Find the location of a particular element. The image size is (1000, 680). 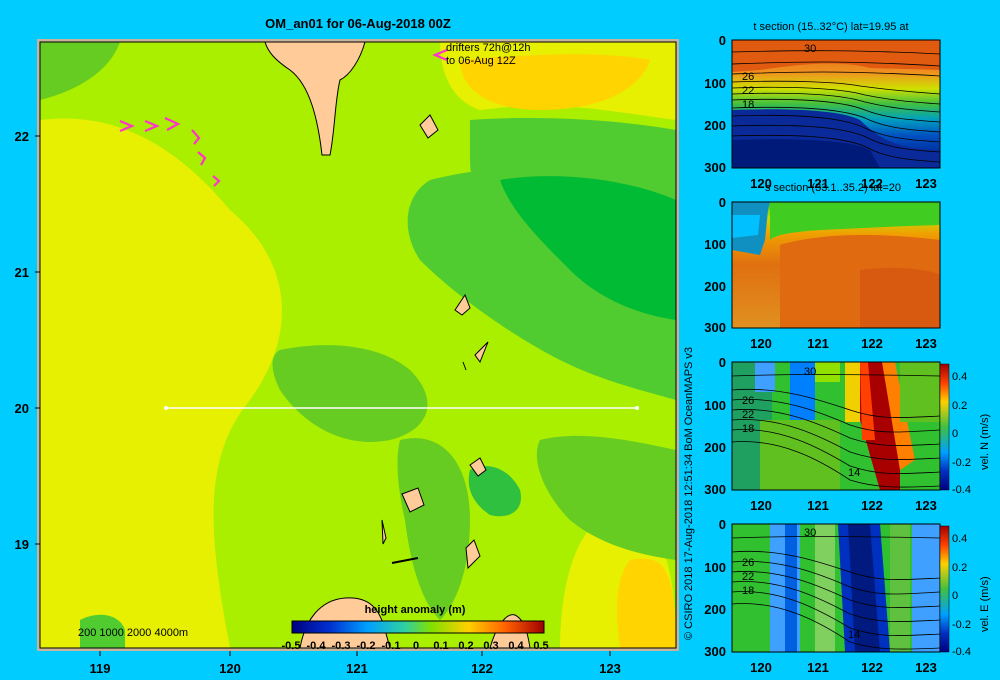

s-section-panel is located at coordinates (836, 265).